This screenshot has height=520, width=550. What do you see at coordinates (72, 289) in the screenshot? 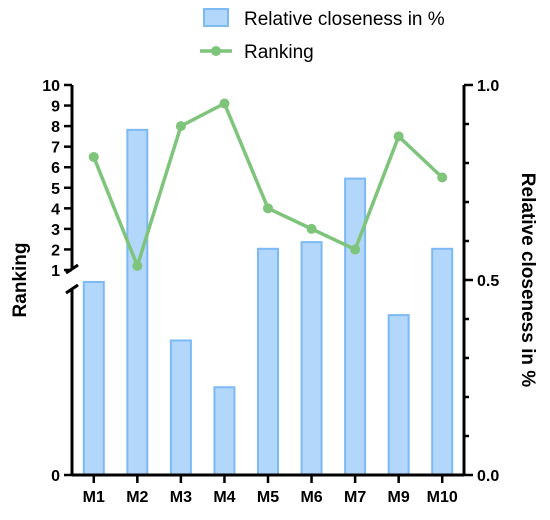
I see `axis-break-mark-bottom` at bounding box center [72, 289].